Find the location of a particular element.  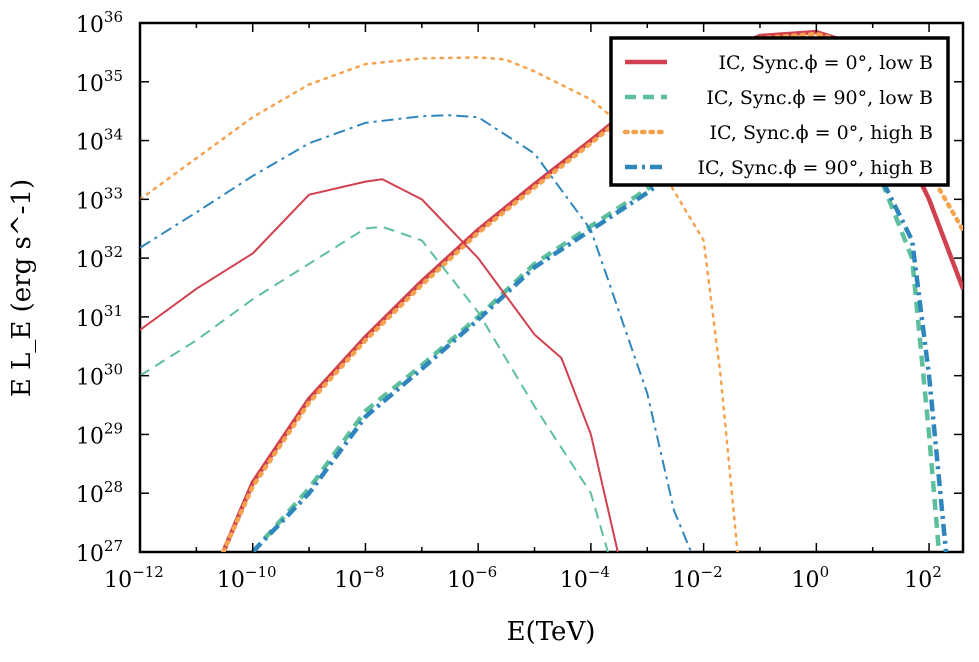

legend-label: IC, Sync.ϕ = 90°, high B is located at coordinates (815, 168).